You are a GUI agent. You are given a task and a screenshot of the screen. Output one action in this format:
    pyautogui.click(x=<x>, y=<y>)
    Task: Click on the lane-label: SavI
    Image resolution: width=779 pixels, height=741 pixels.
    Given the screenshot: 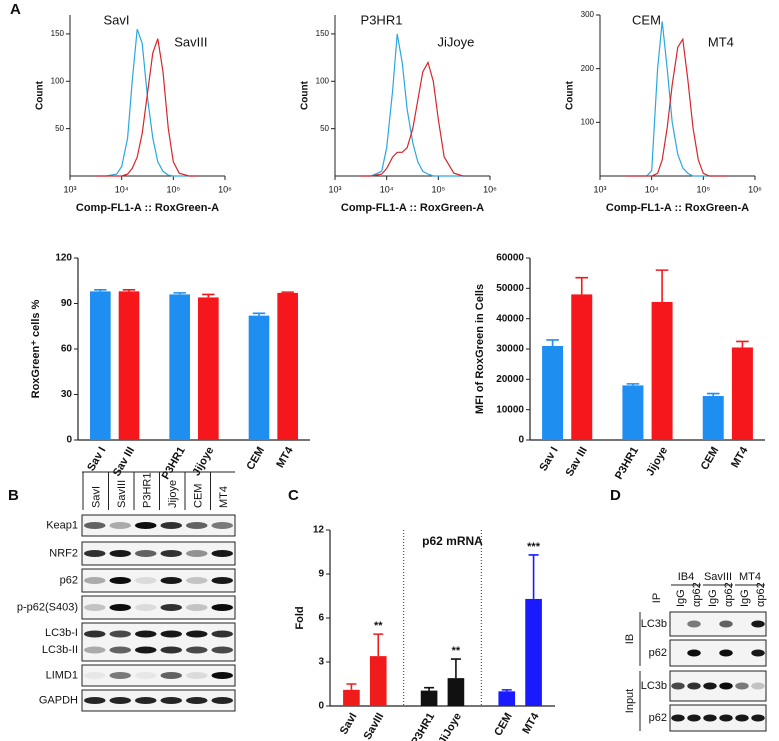 What is the action you would take?
    pyautogui.click(x=97, y=497)
    